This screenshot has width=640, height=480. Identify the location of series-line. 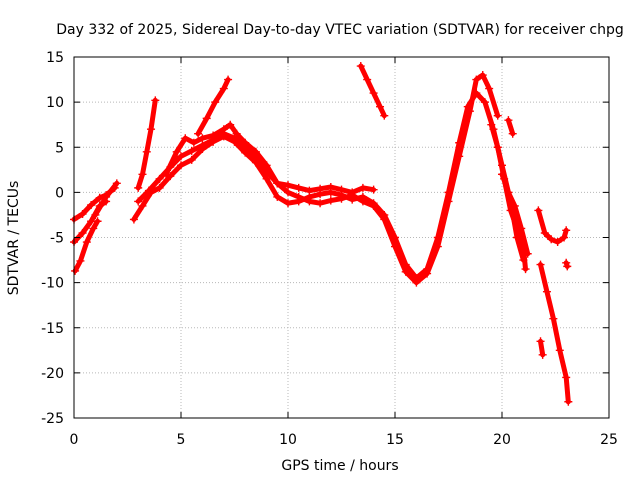
(554, 333).